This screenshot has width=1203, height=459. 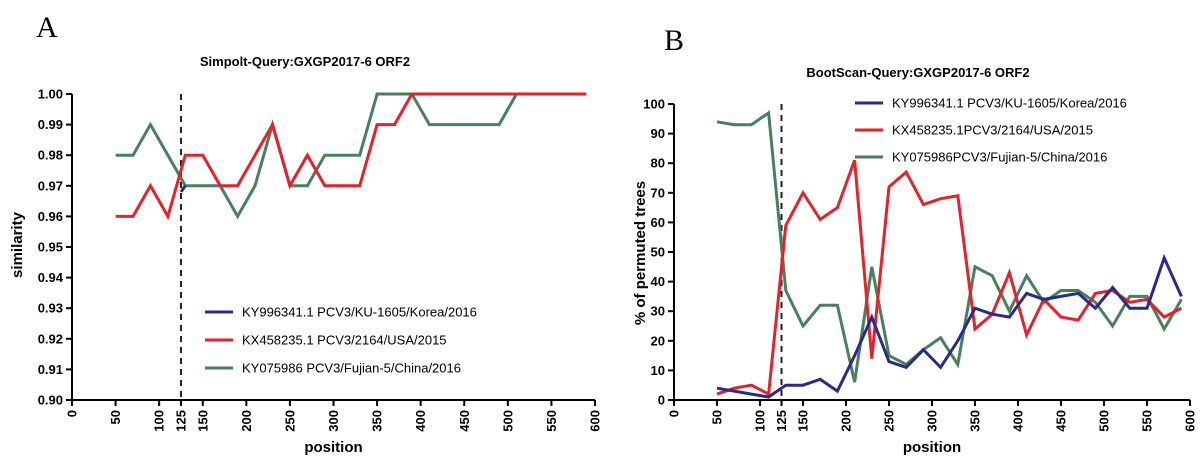 I want to click on y-tick-label: 0.95, so click(x=50, y=247).